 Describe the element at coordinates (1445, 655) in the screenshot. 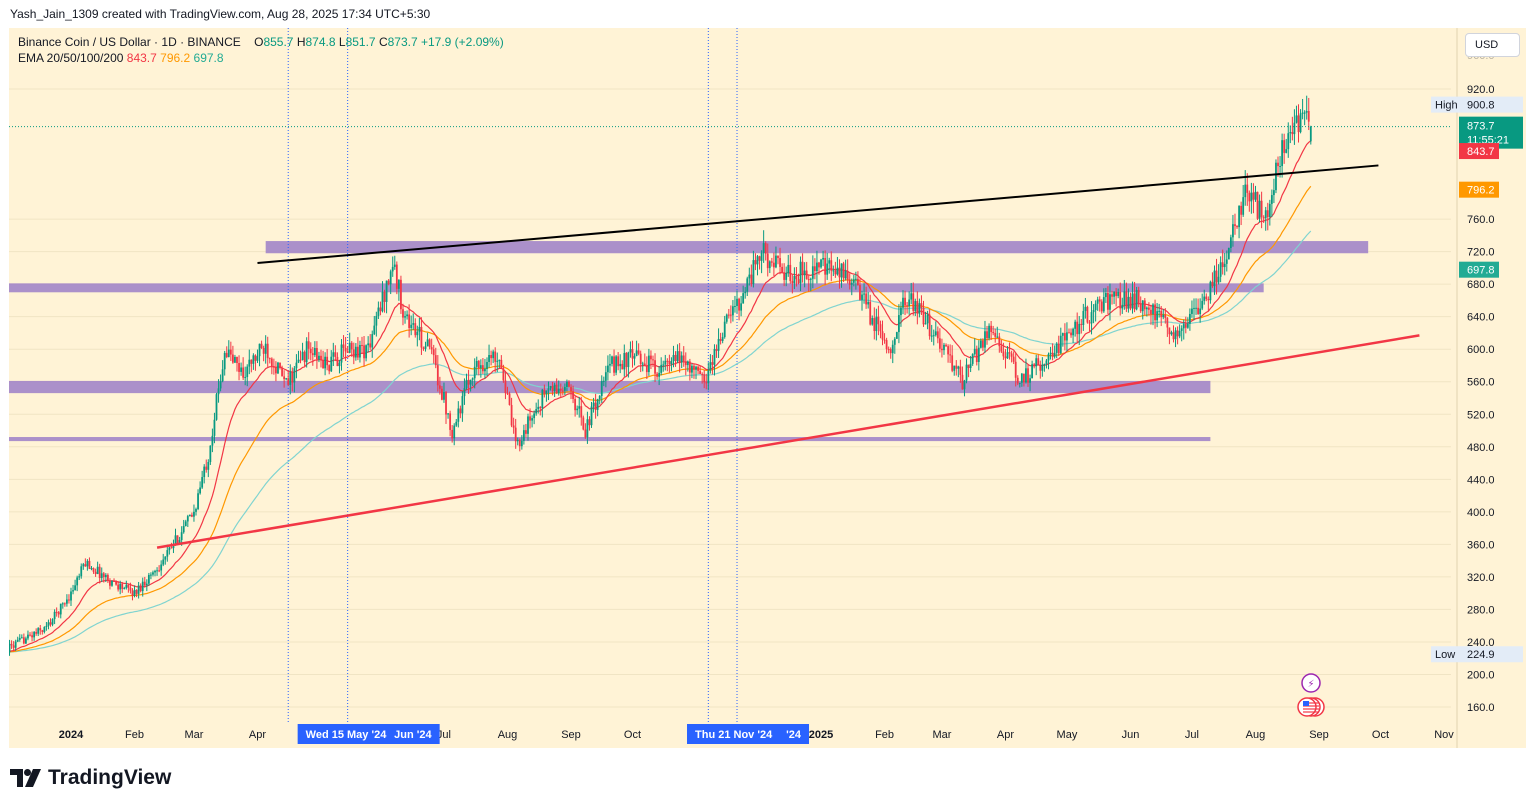

I see `low-tag-label: Low` at that location.